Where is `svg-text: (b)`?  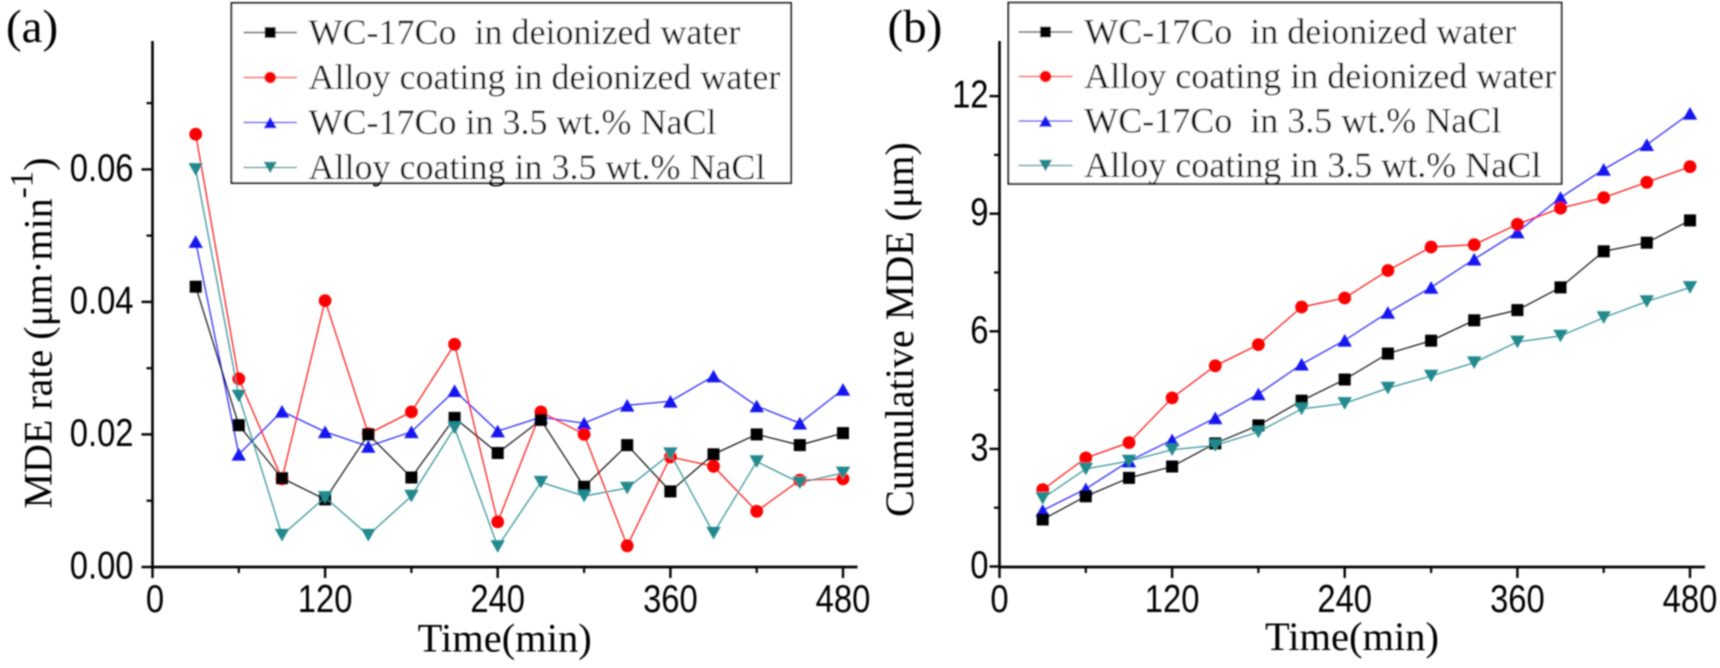
svg-text: (b) is located at coordinates (915, 27).